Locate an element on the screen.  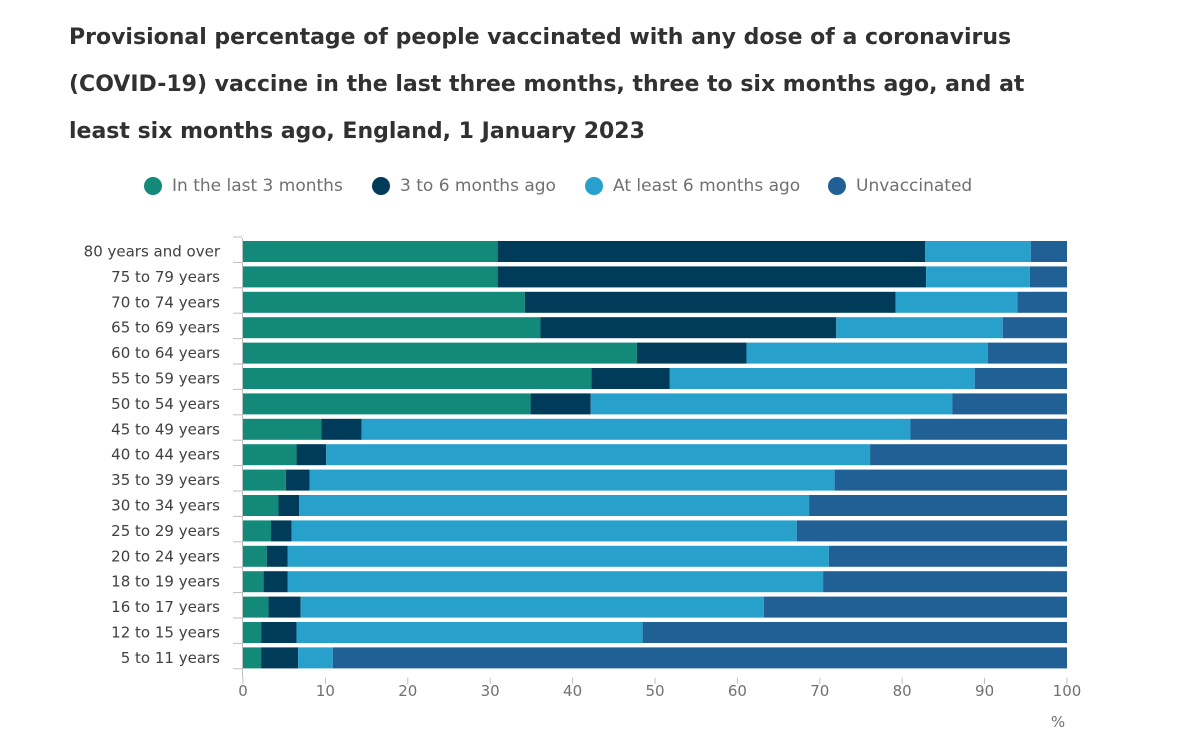
category-label: 60 to 64 years is located at coordinates (165, 353).